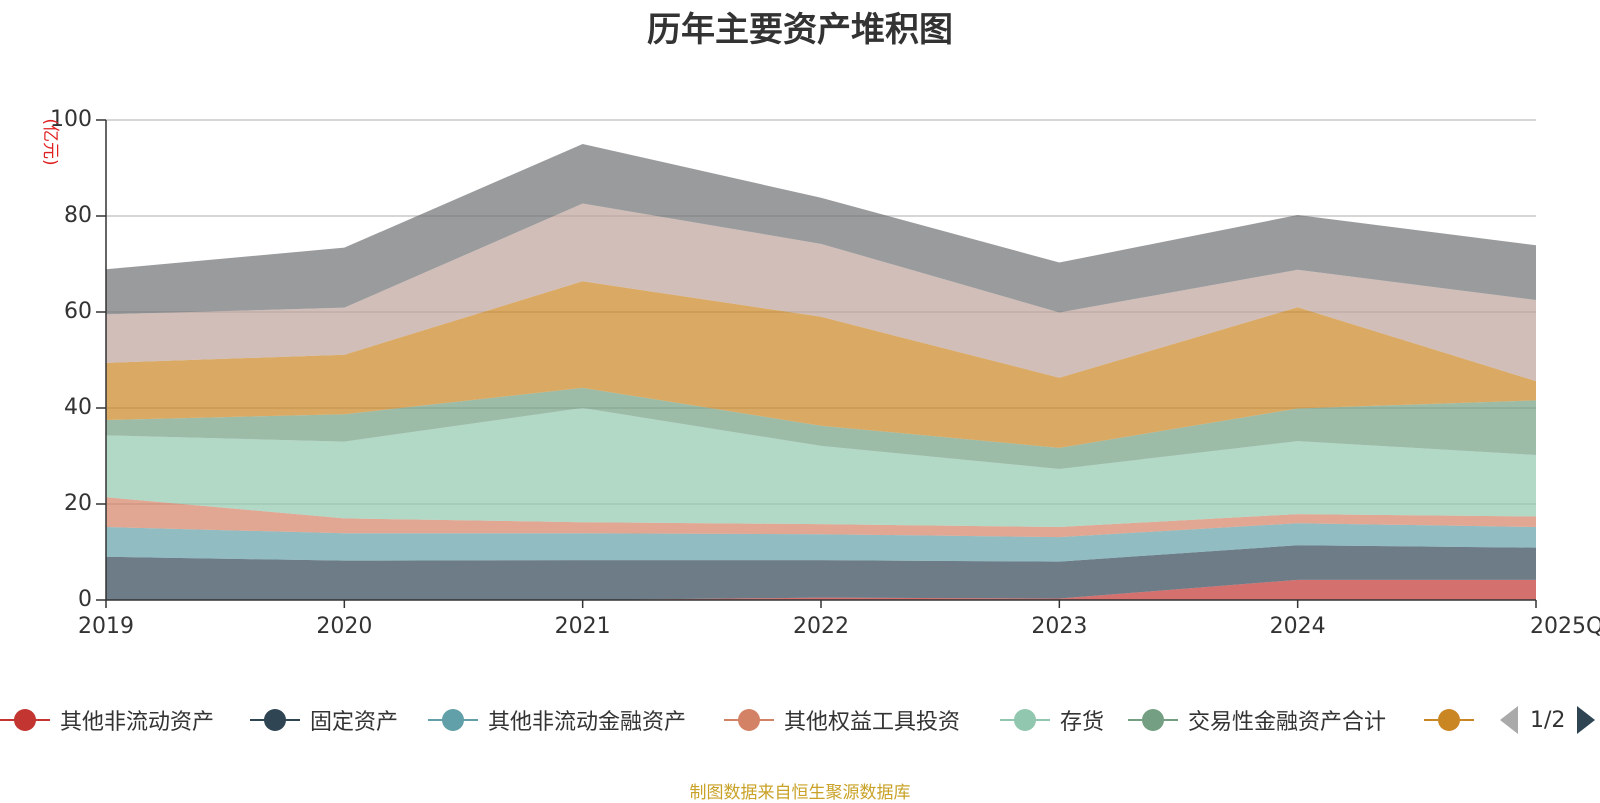 The height and width of the screenshot is (803, 1600). Describe the element at coordinates (71, 119) in the screenshot. I see `y-tick-label: 100` at that location.